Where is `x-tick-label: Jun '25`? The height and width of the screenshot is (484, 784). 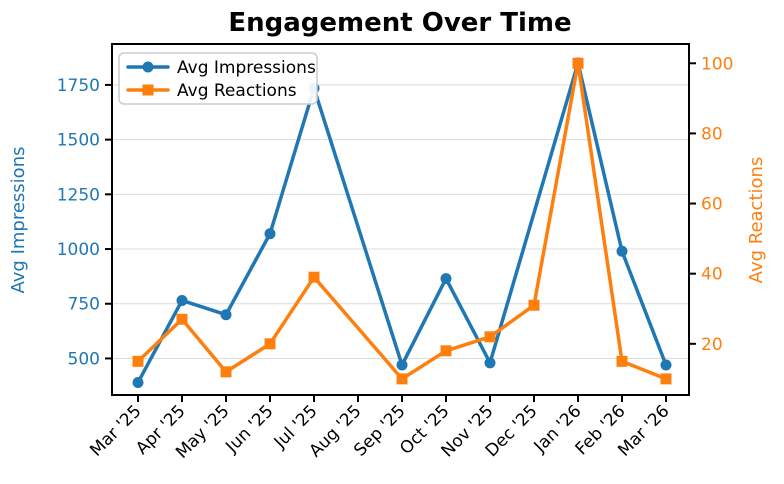 x-tick-label: Jun '25 is located at coordinates (249, 429).